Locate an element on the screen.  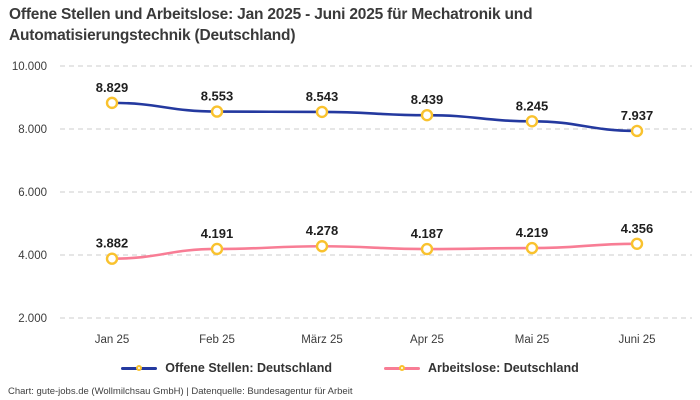
x-tick-label: Apr 25 is located at coordinates (427, 340).